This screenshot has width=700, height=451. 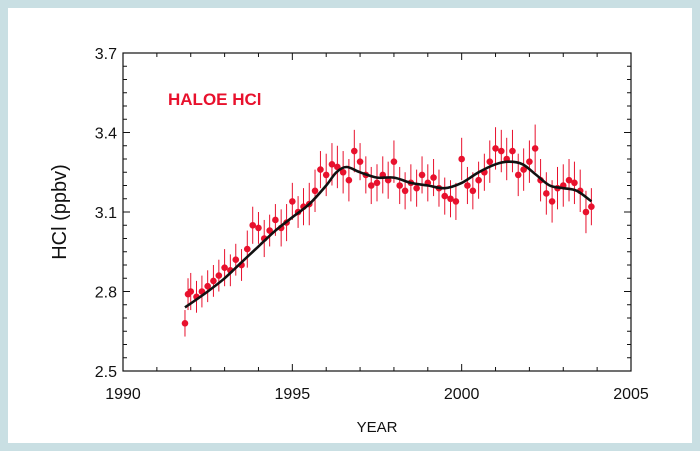 I want to click on chart-title: HALOE HCl, so click(x=215, y=99).